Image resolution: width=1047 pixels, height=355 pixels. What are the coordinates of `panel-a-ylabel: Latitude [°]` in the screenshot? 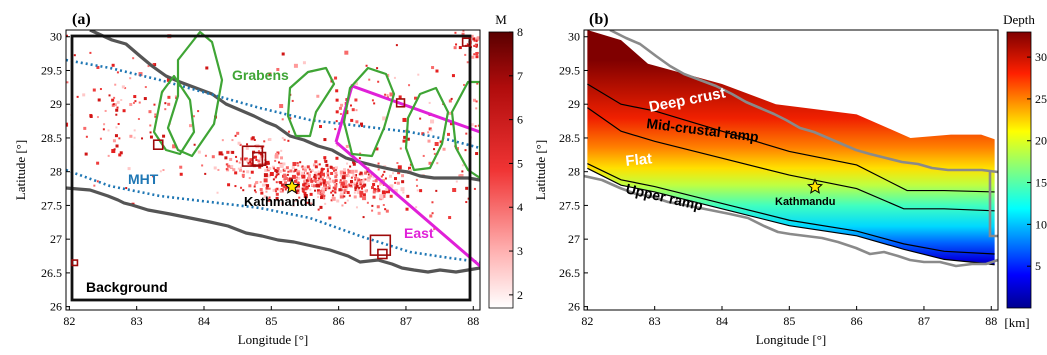 It's located at (20, 170).